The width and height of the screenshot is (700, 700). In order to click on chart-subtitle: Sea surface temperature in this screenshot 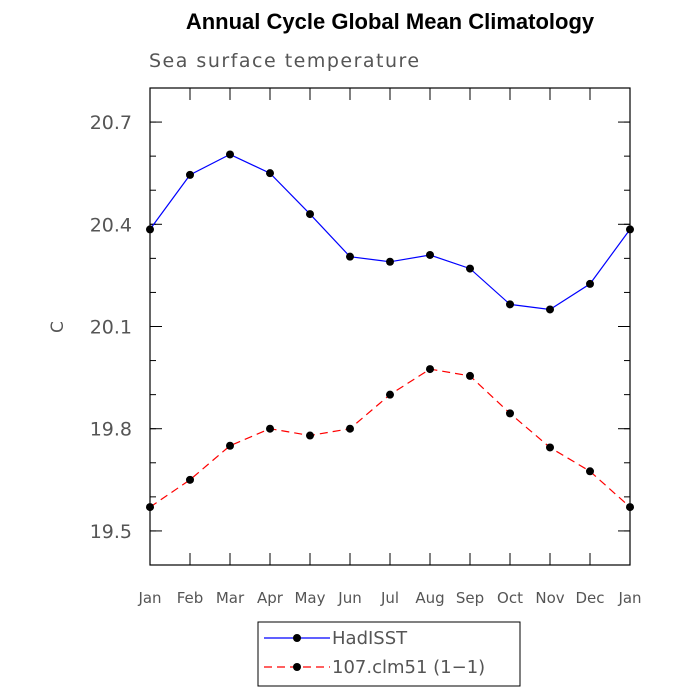, I will do `click(285, 61)`.